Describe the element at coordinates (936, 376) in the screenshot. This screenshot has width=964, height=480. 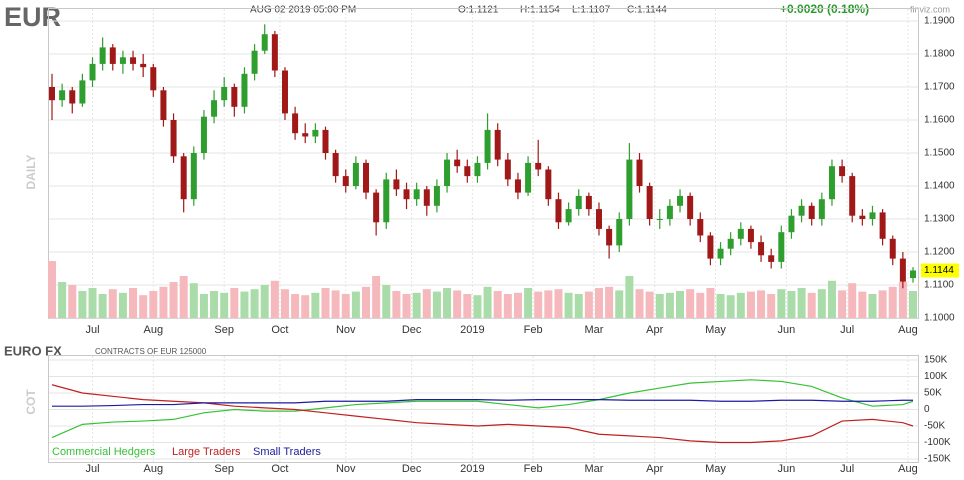
I see `y-tick-label: 100K` at that location.